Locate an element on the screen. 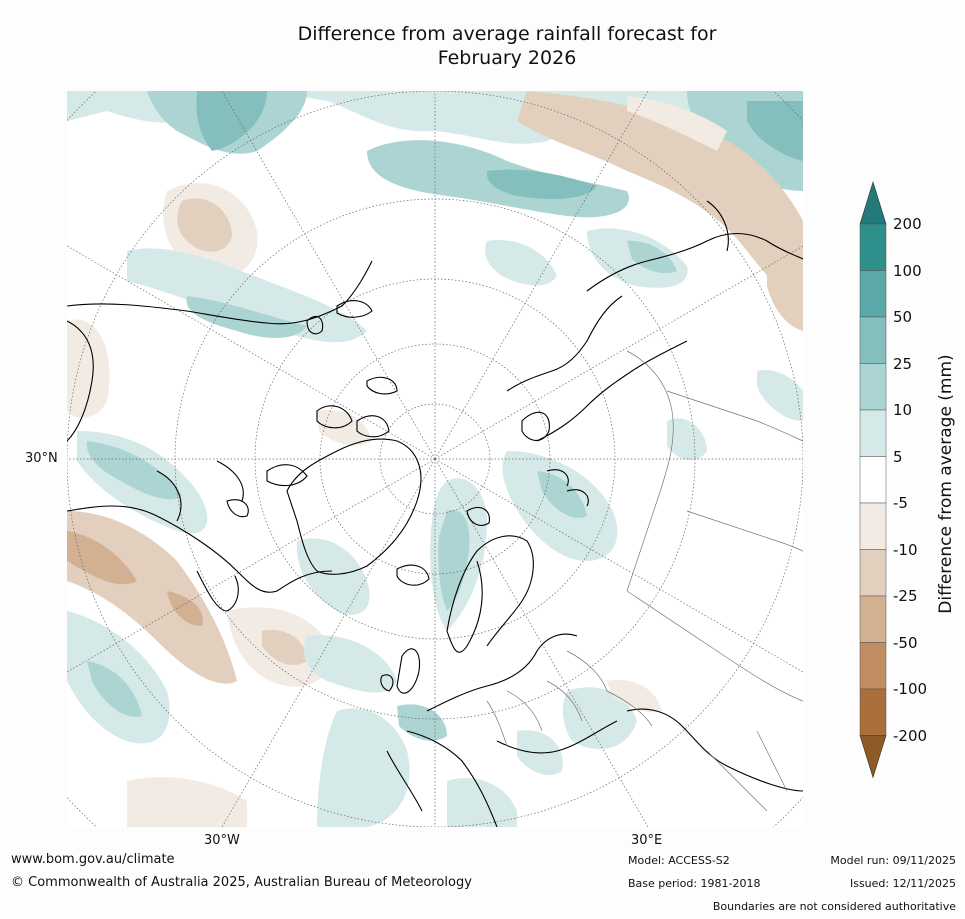  colorbar-tick-label: 5 is located at coordinates (898, 456).